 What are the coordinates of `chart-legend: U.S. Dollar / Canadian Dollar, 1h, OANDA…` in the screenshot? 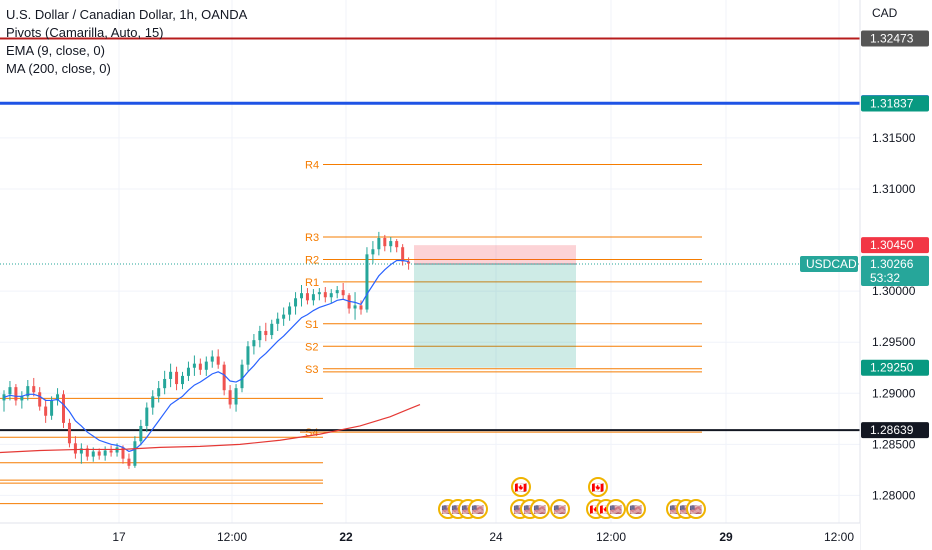 It's located at (126, 42).